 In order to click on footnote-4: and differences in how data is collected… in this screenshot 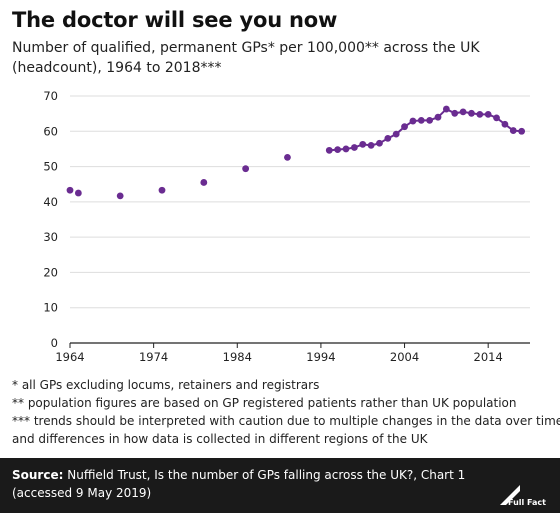, I will do `click(220, 439)`.